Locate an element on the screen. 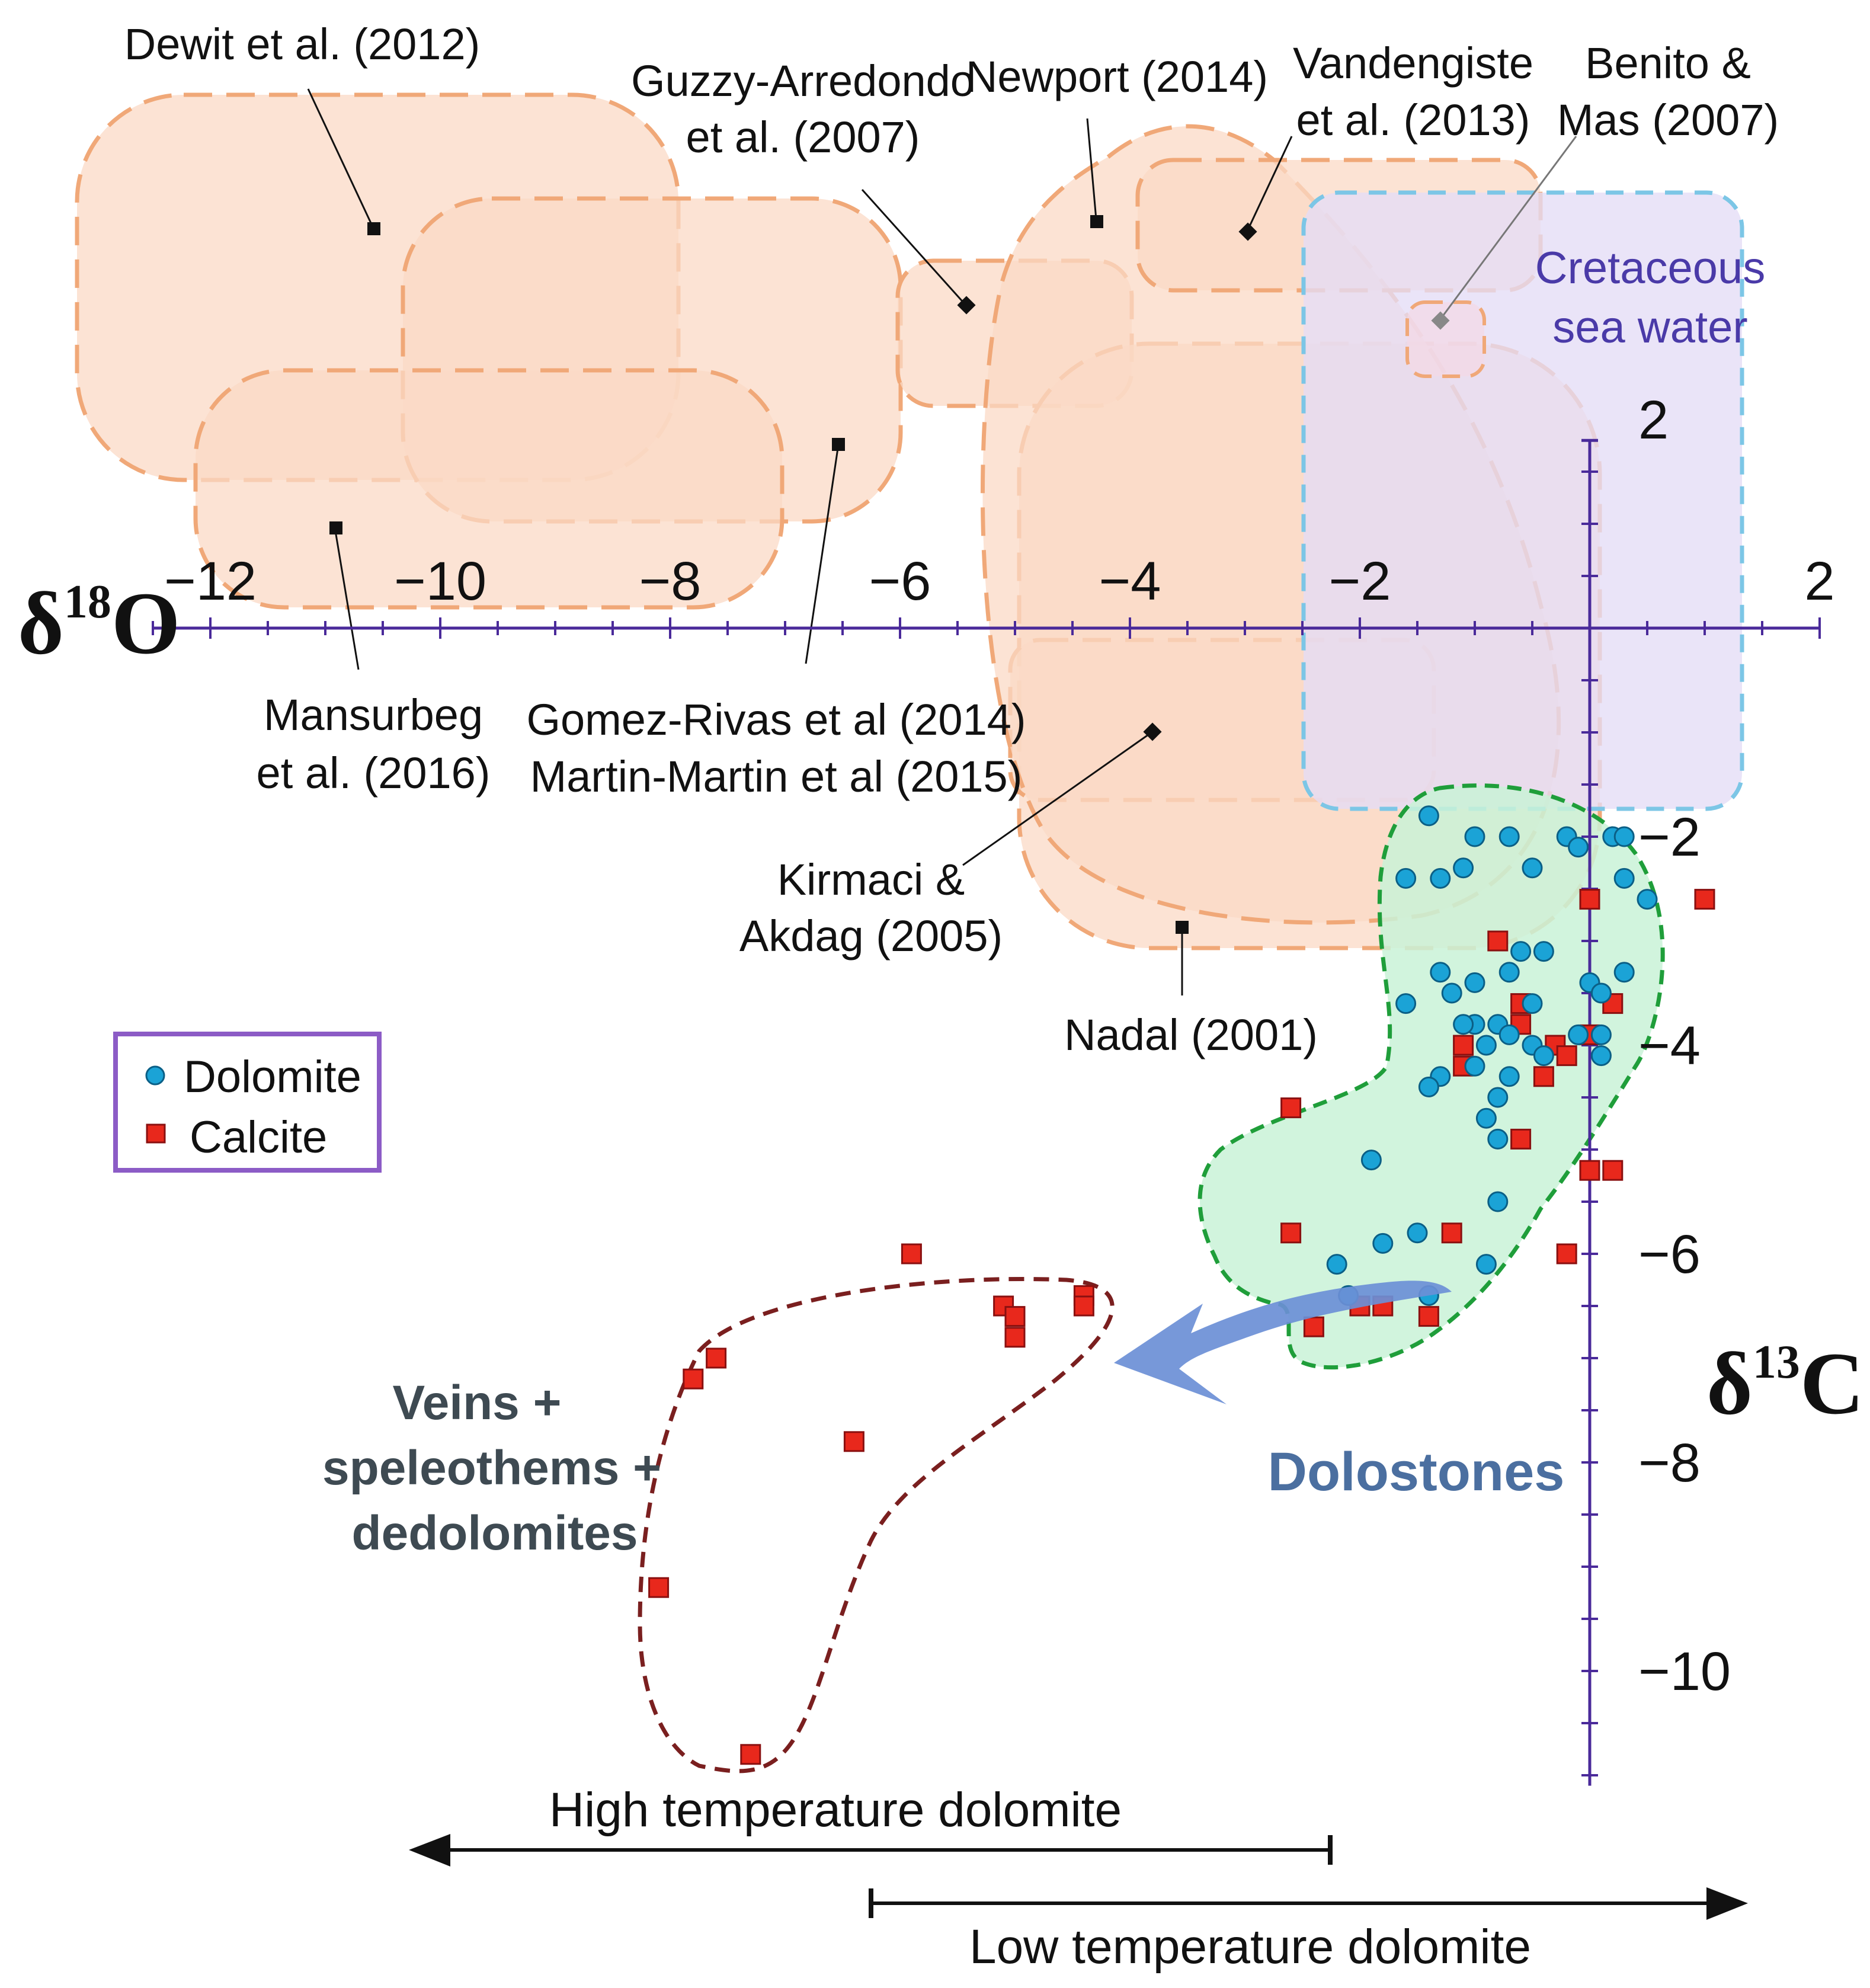 This screenshot has height=1988, width=1870. newport-label: Newport (2014) is located at coordinates (1117, 76).